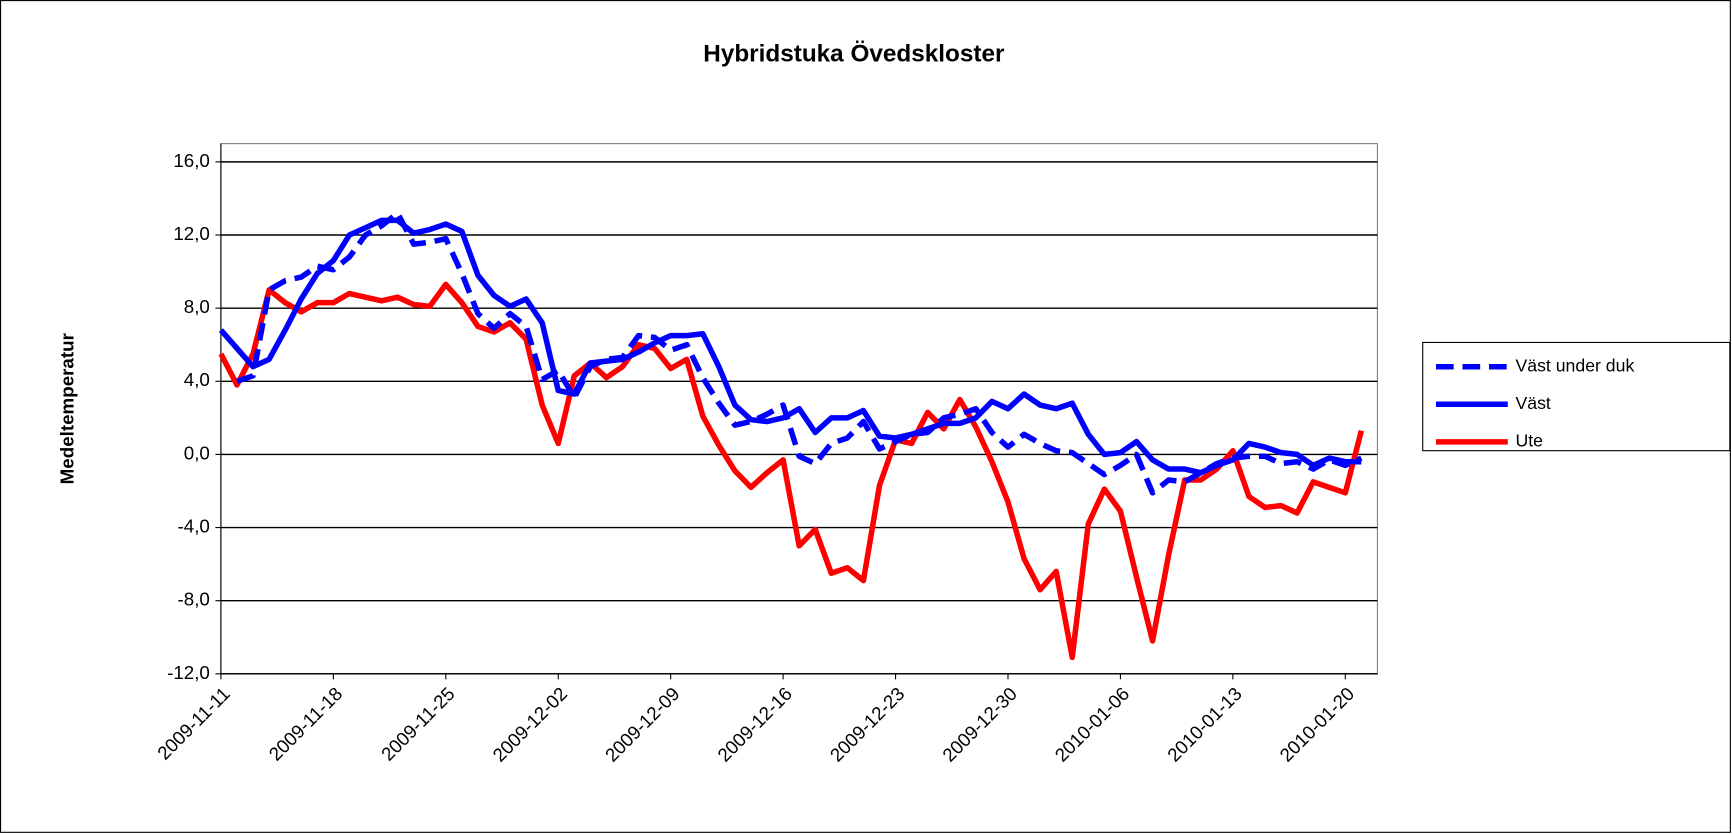 Image resolution: width=1732 pixels, height=834 pixels. I want to click on y-axis-label: Medeltemperatur, so click(66, 408).